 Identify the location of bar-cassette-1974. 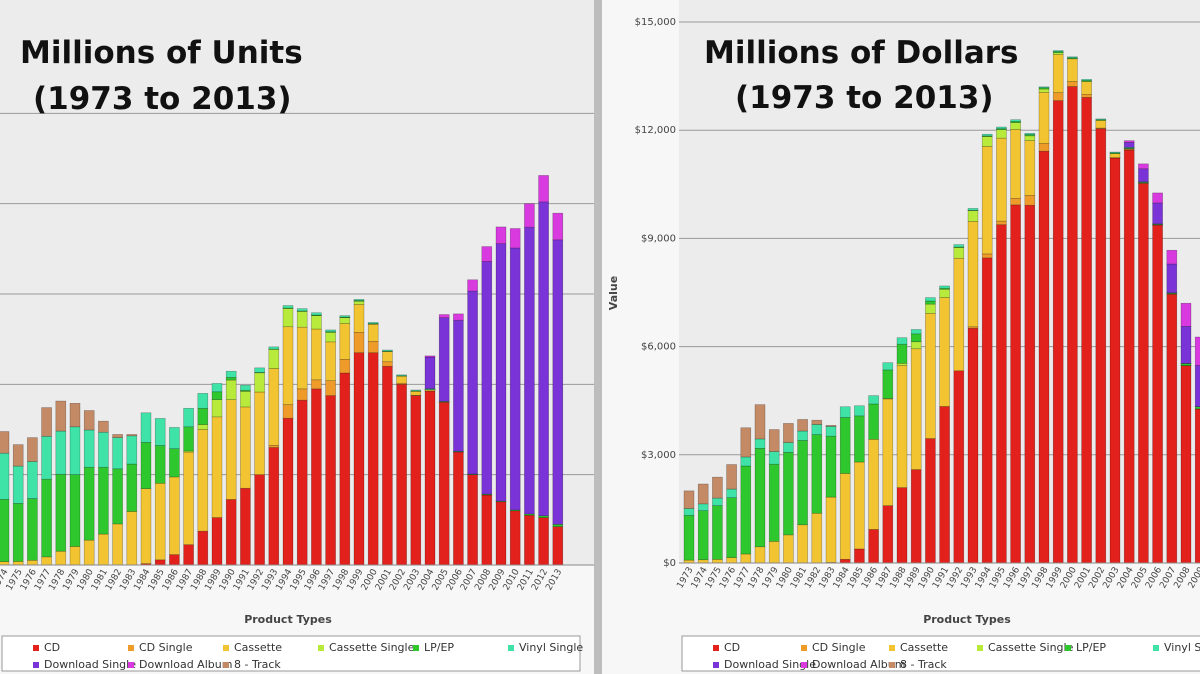
(5, 563).